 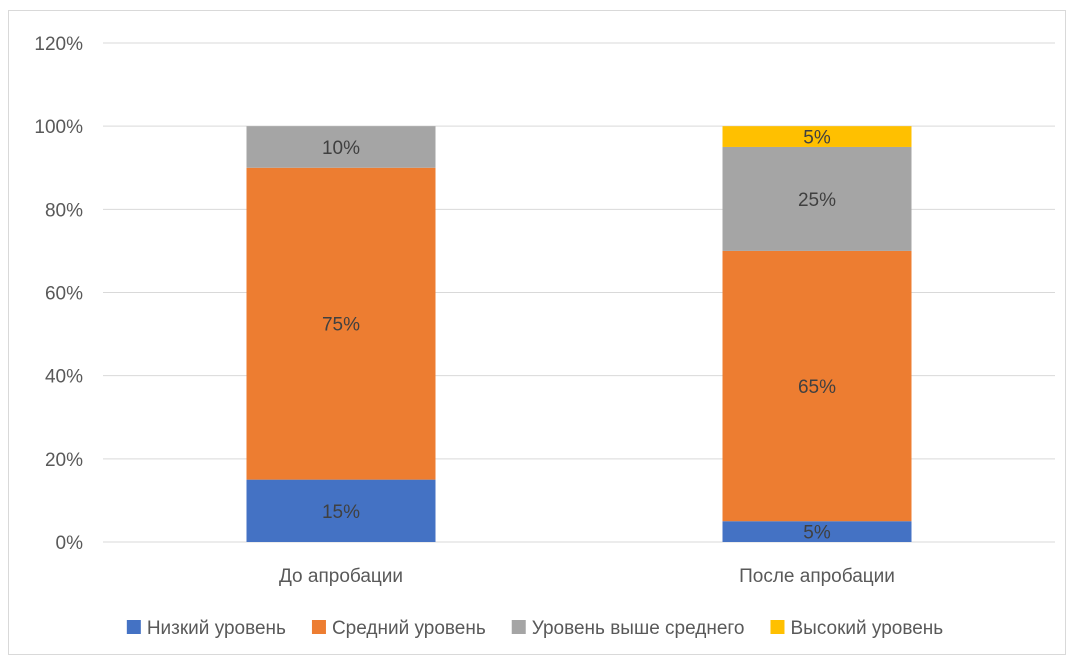 What do you see at coordinates (58, 44) in the screenshot?
I see `y-tick-label: 120%` at bounding box center [58, 44].